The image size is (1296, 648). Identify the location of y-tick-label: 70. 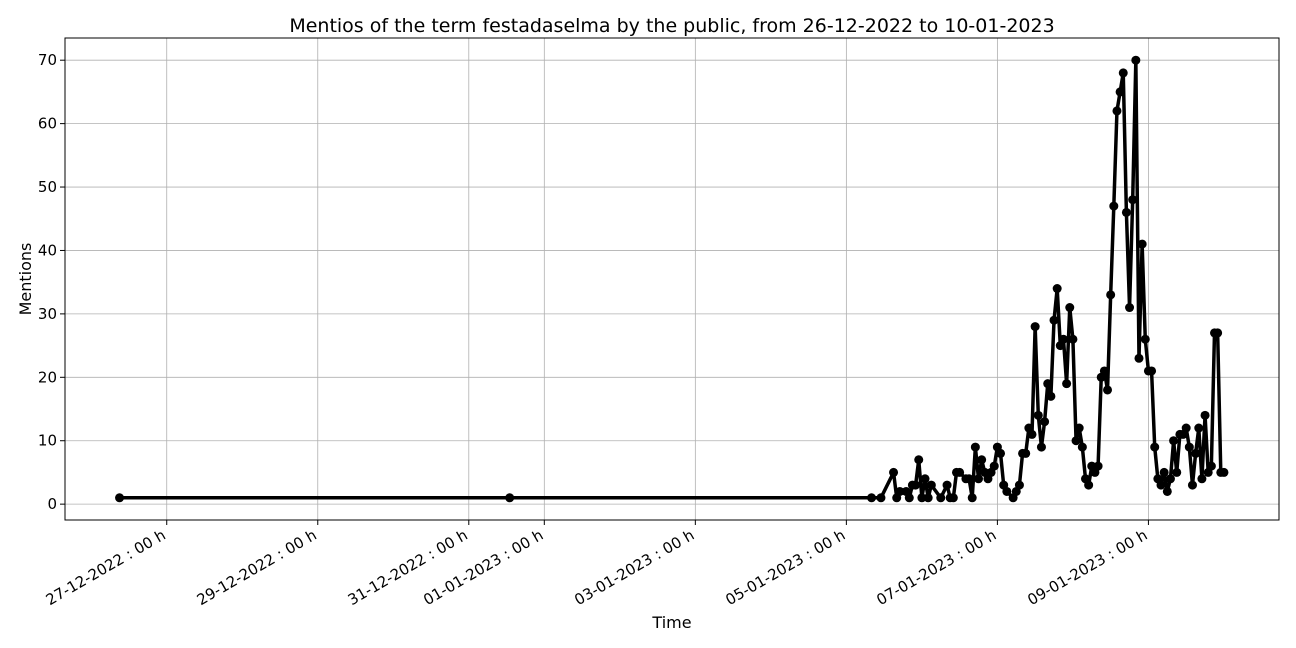
(47, 60).